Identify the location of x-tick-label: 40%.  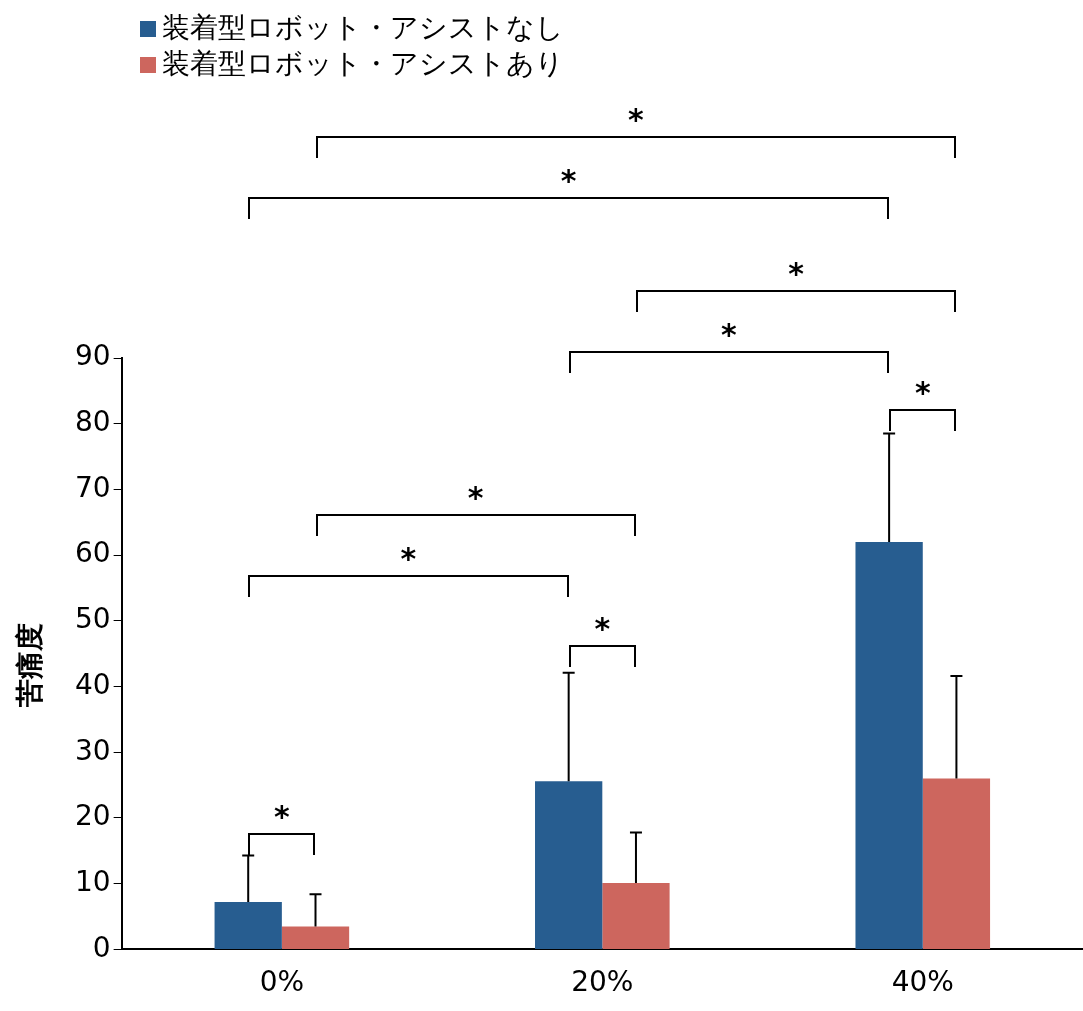
(922, 982).